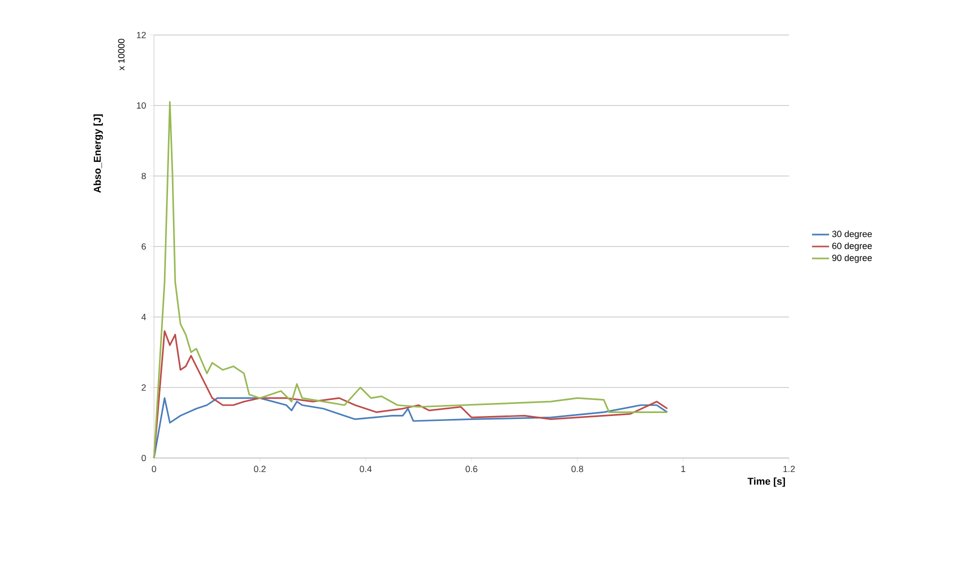 The height and width of the screenshot is (577, 978). What do you see at coordinates (852, 246) in the screenshot?
I see `legend-label: 60 degree` at bounding box center [852, 246].